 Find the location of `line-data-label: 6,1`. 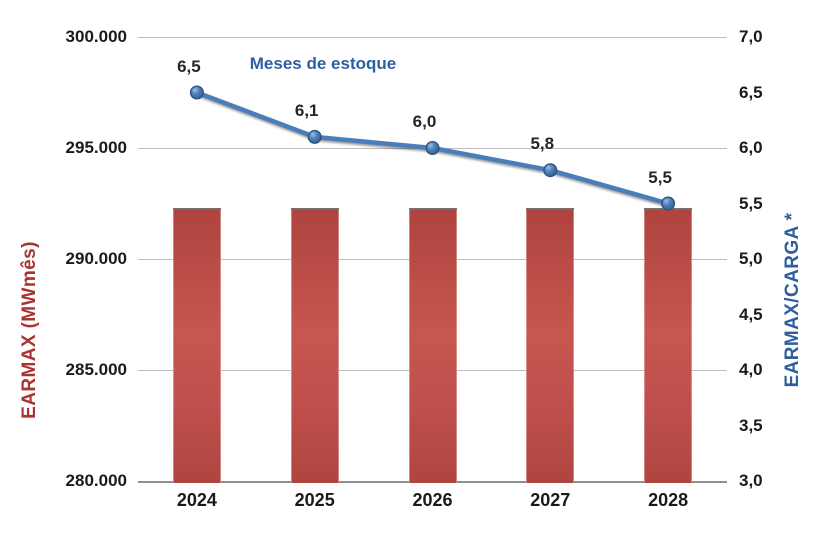

line-data-label: 6,1 is located at coordinates (306, 110).